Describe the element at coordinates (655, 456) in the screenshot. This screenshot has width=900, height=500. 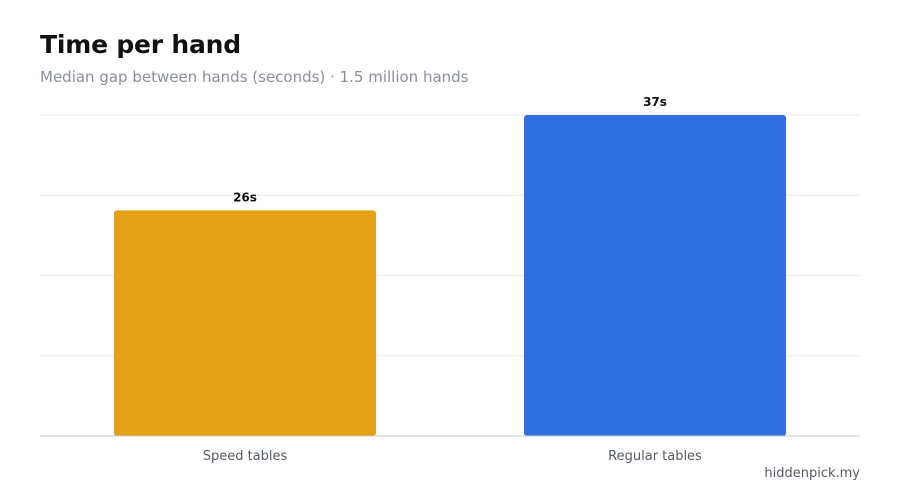
I see `x-tick-label: Regular tables` at that location.